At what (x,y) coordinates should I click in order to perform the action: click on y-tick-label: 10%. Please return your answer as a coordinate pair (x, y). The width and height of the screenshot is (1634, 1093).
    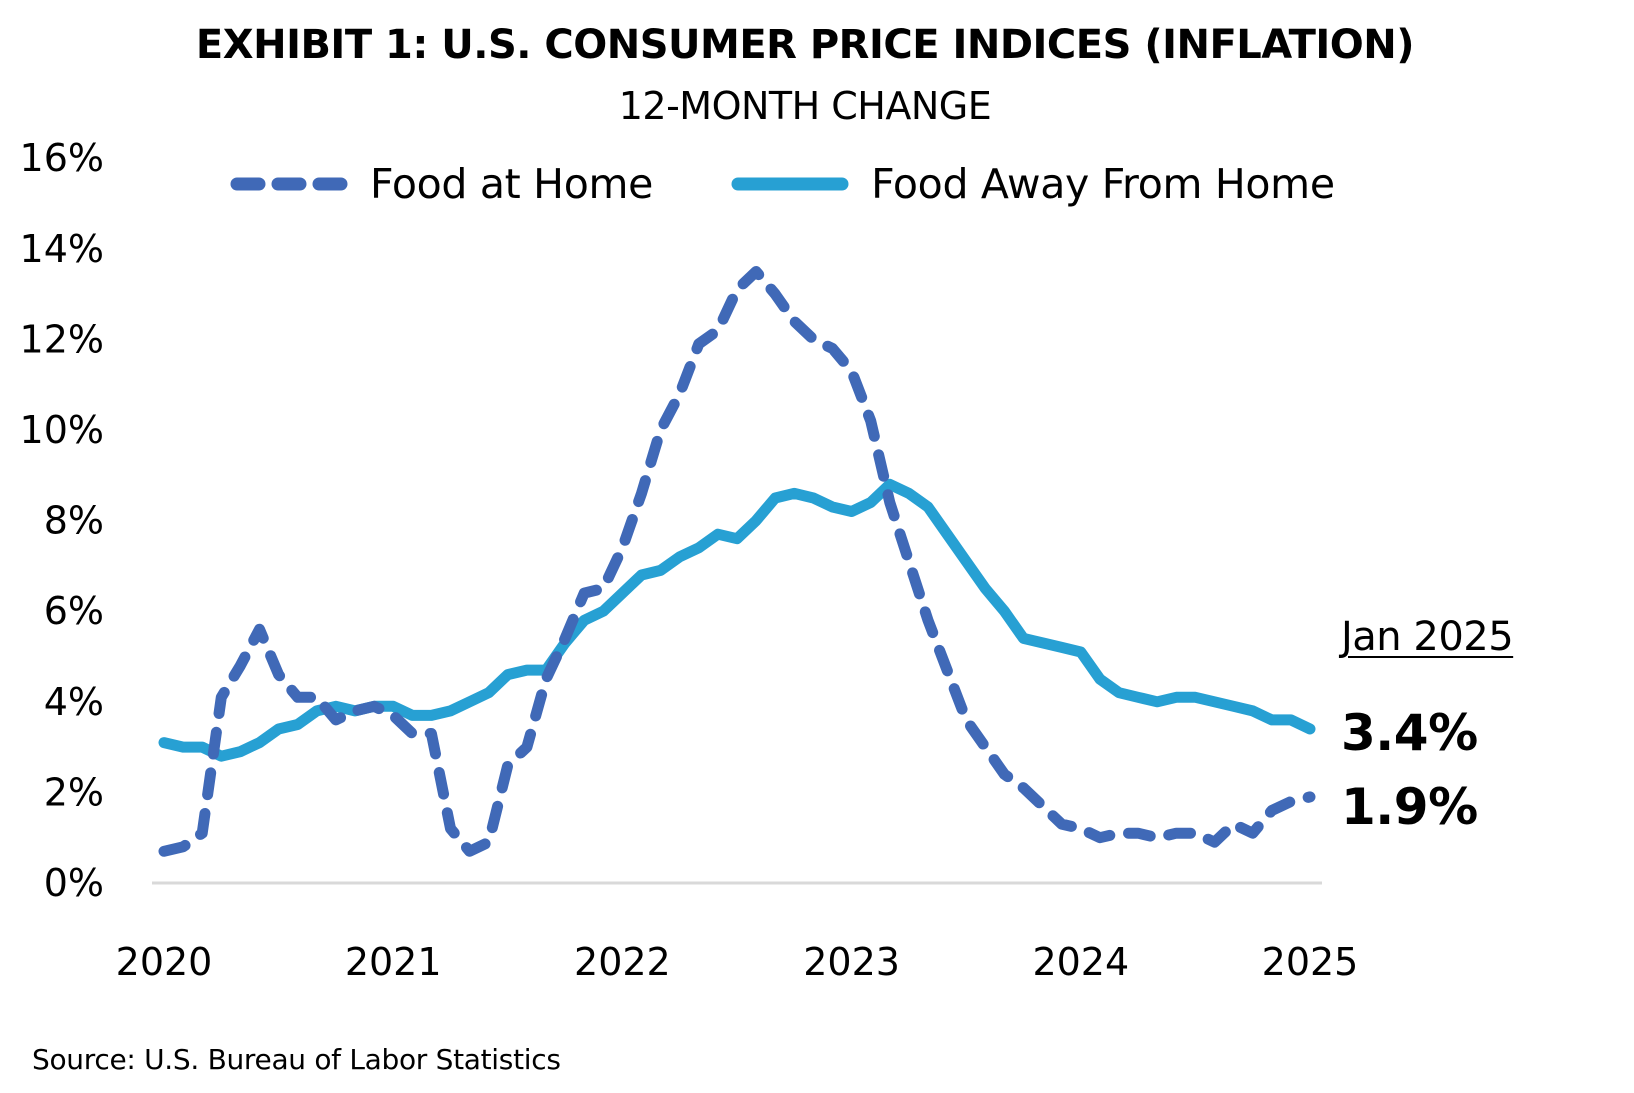
    Looking at the image, I should click on (62, 430).